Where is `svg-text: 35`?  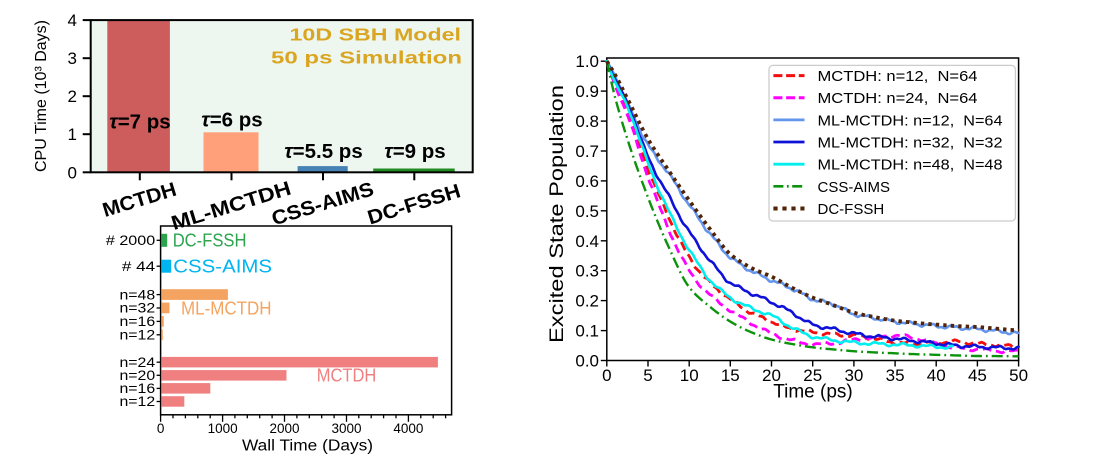 svg-text: 35 is located at coordinates (895, 375).